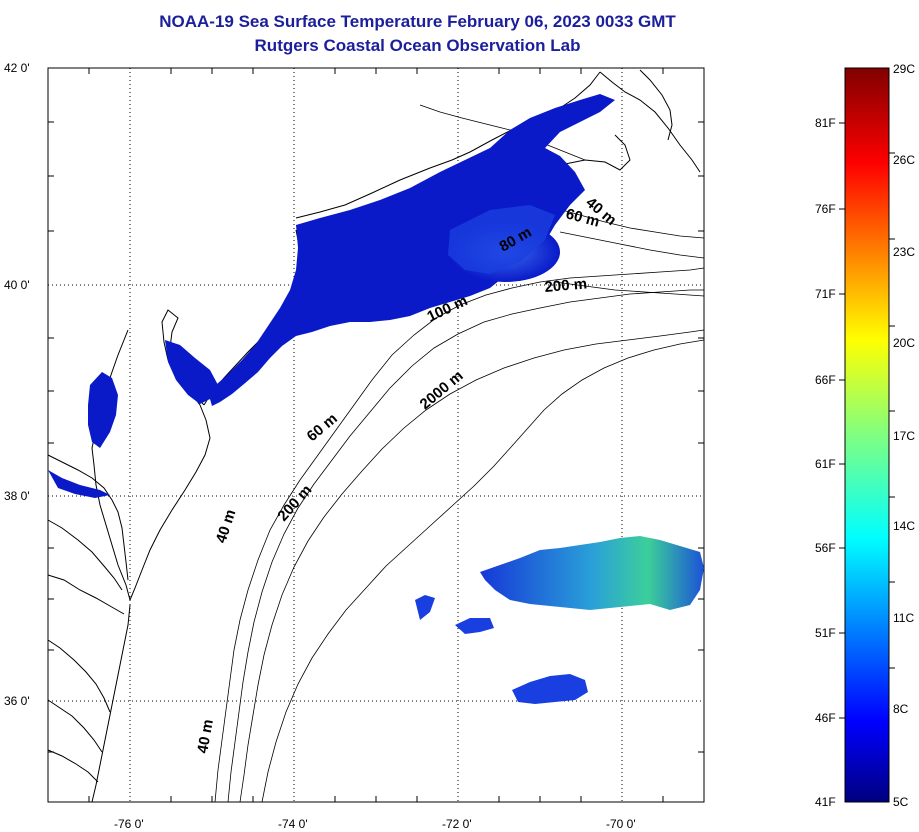 The image size is (919, 832). What do you see at coordinates (901, 709) in the screenshot?
I see `colorbar-celsius-label: 8C` at bounding box center [901, 709].